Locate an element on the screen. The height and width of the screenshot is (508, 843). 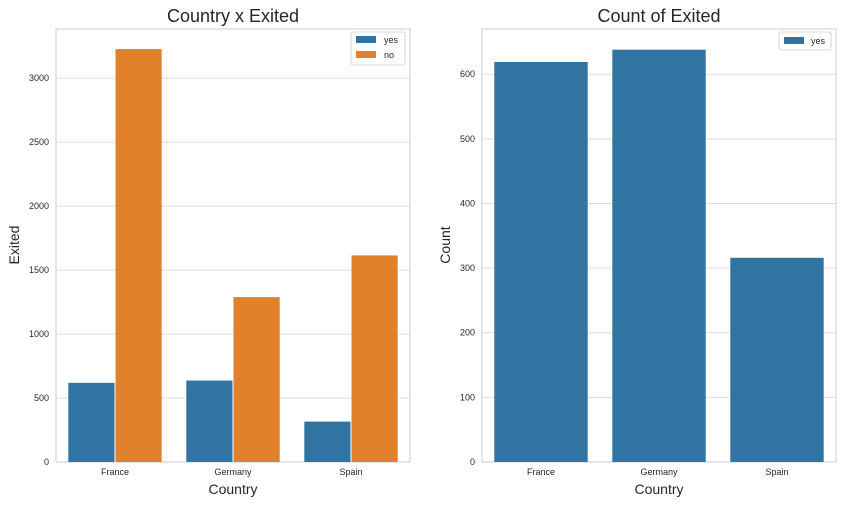
bar-no-france is located at coordinates (138, 256).